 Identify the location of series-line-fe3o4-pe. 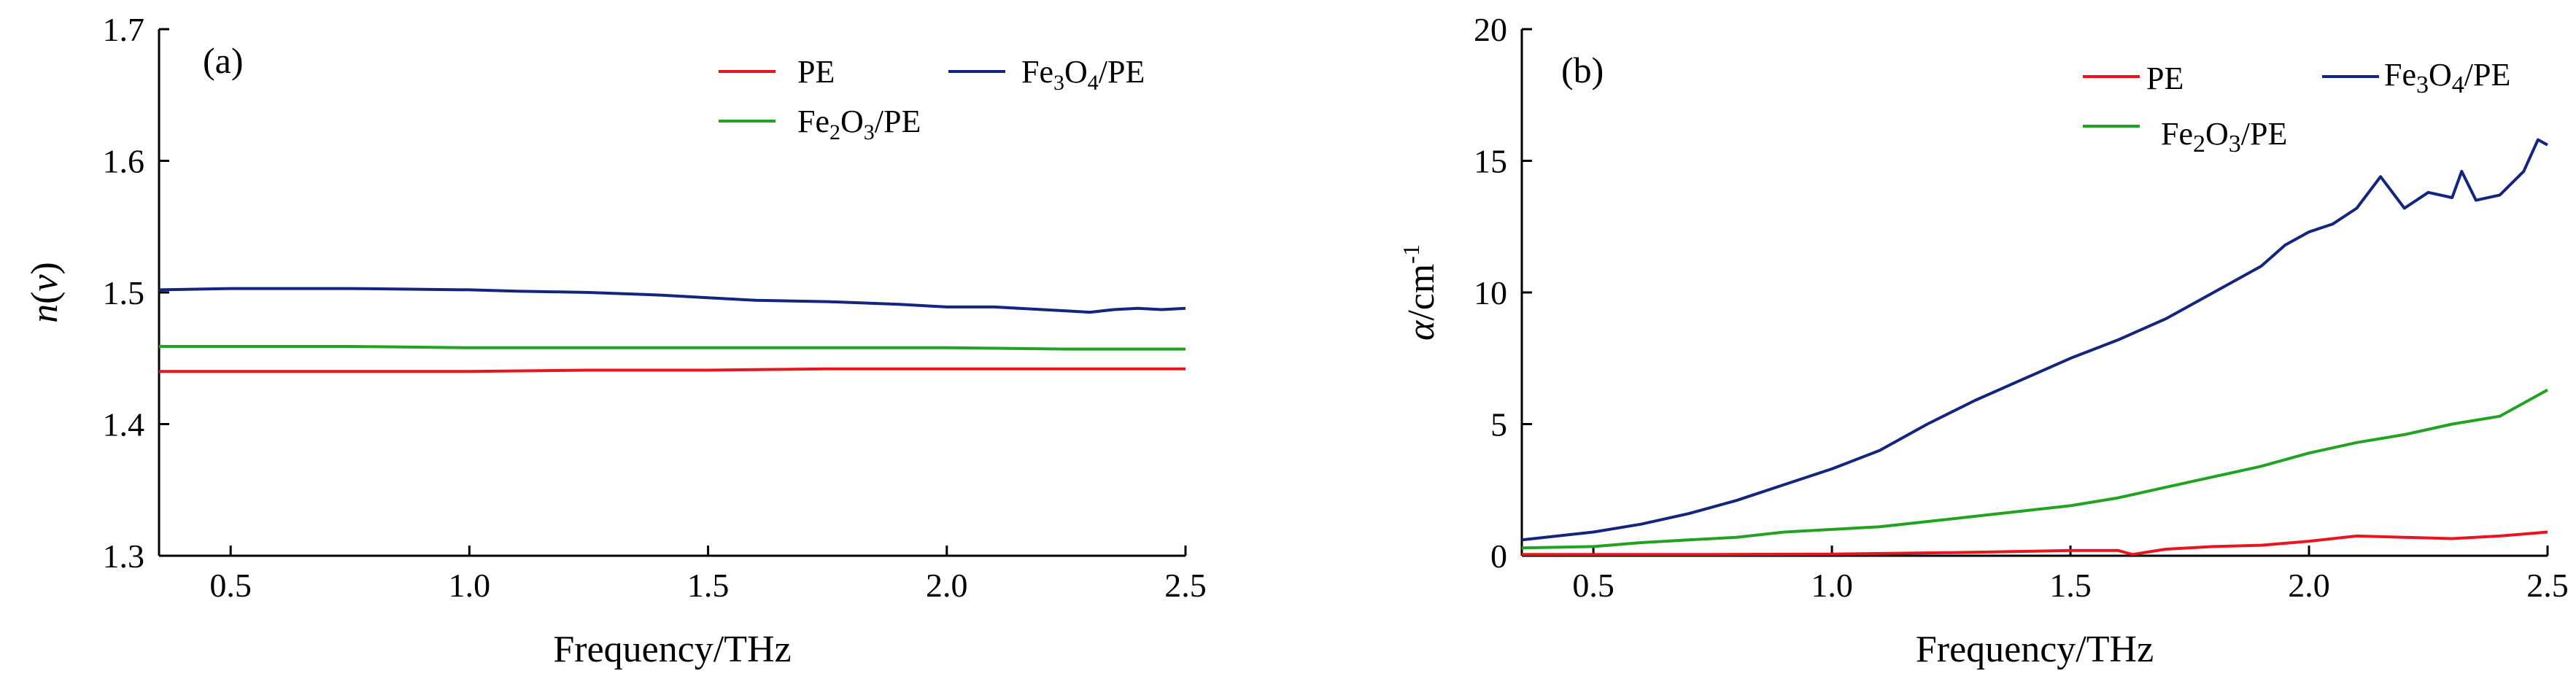
(672, 300).